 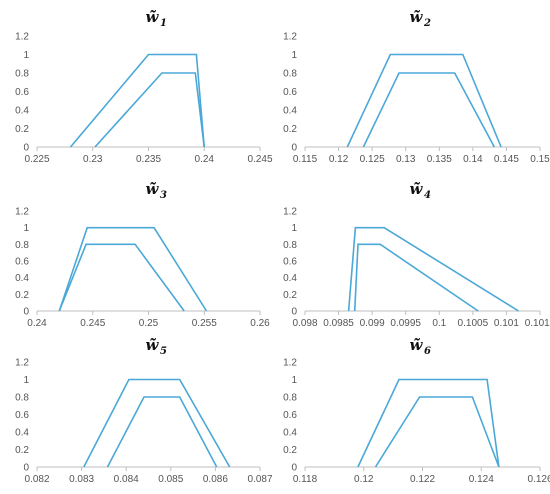 What do you see at coordinates (405, 323) in the screenshot?
I see `x-tick-label: 0.0995` at bounding box center [405, 323].